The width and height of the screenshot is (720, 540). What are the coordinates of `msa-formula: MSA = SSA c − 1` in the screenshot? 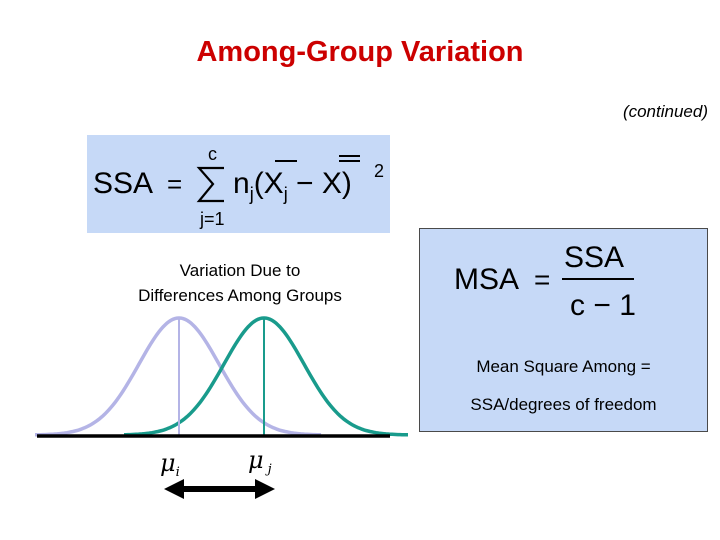 It's located at (545, 281).